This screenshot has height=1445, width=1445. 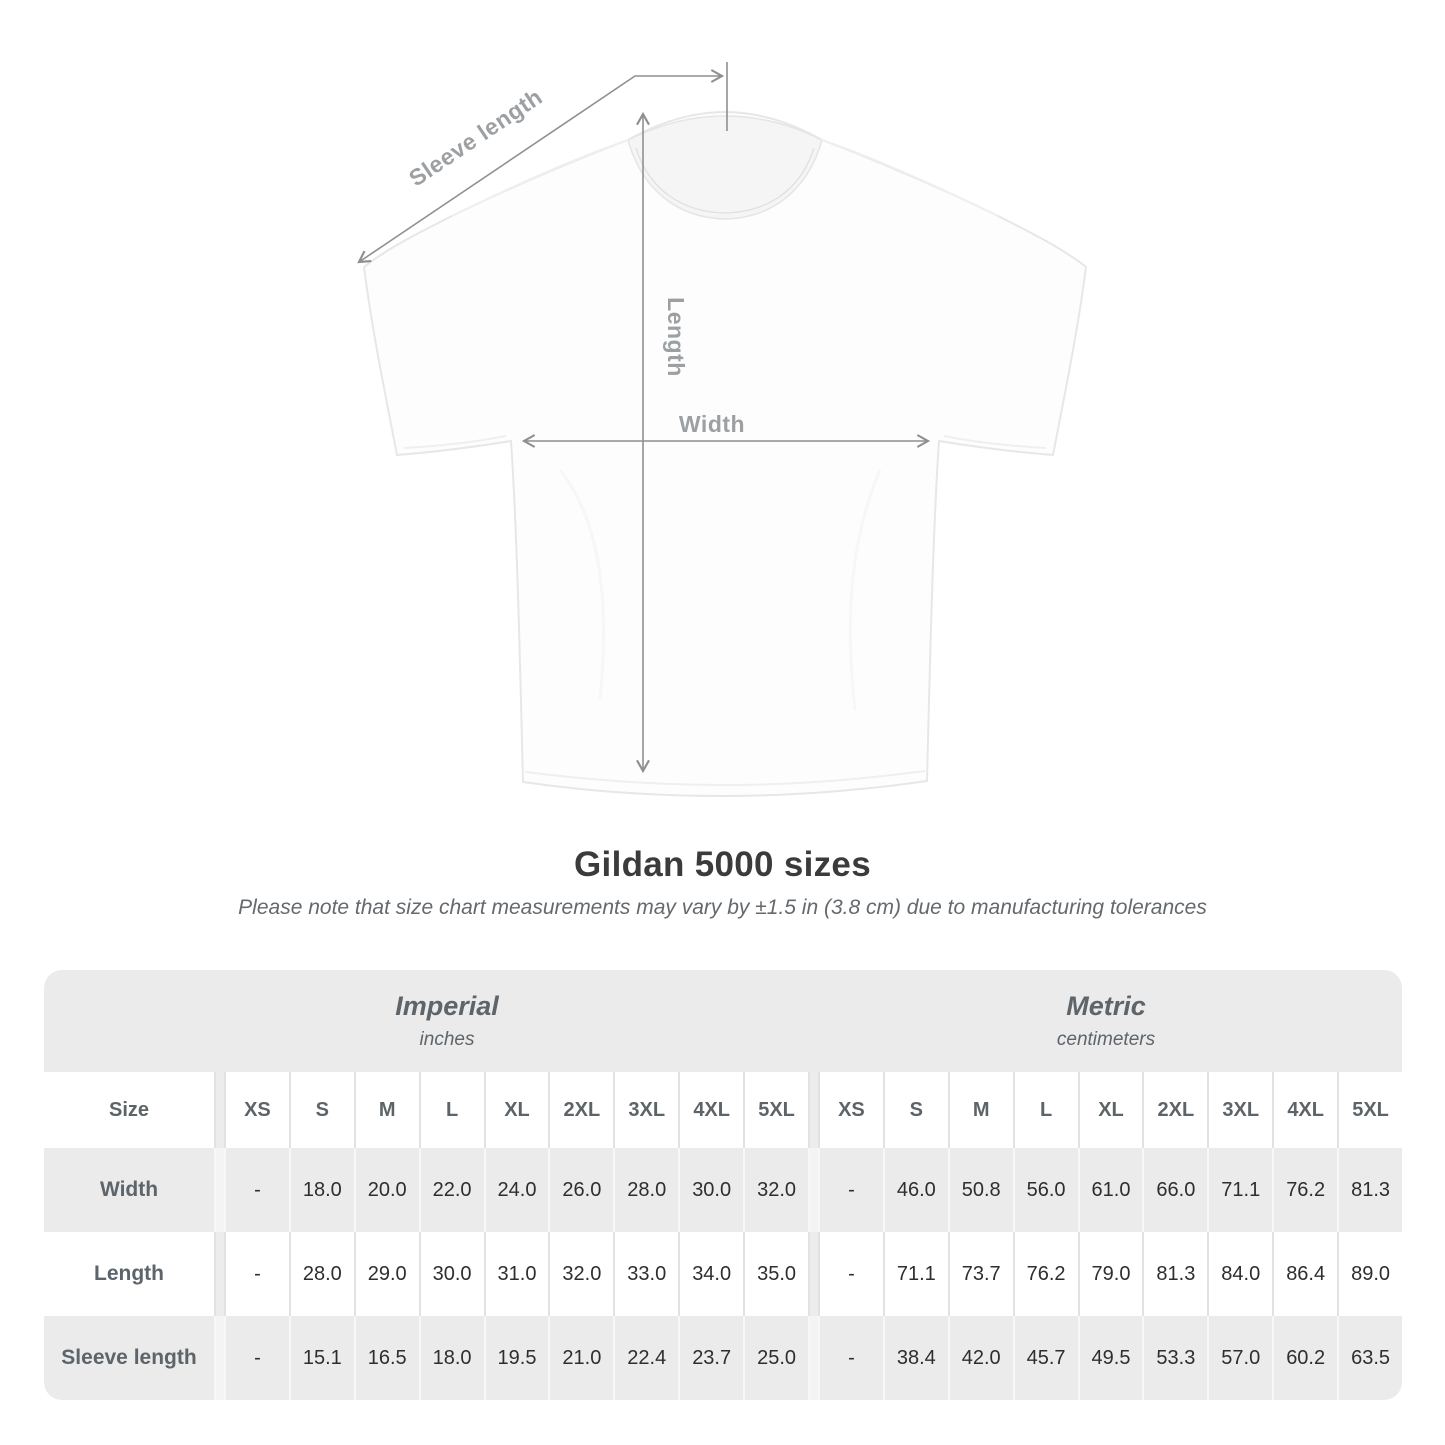 What do you see at coordinates (322, 1110) in the screenshot?
I see `imperial-size-header: S` at bounding box center [322, 1110].